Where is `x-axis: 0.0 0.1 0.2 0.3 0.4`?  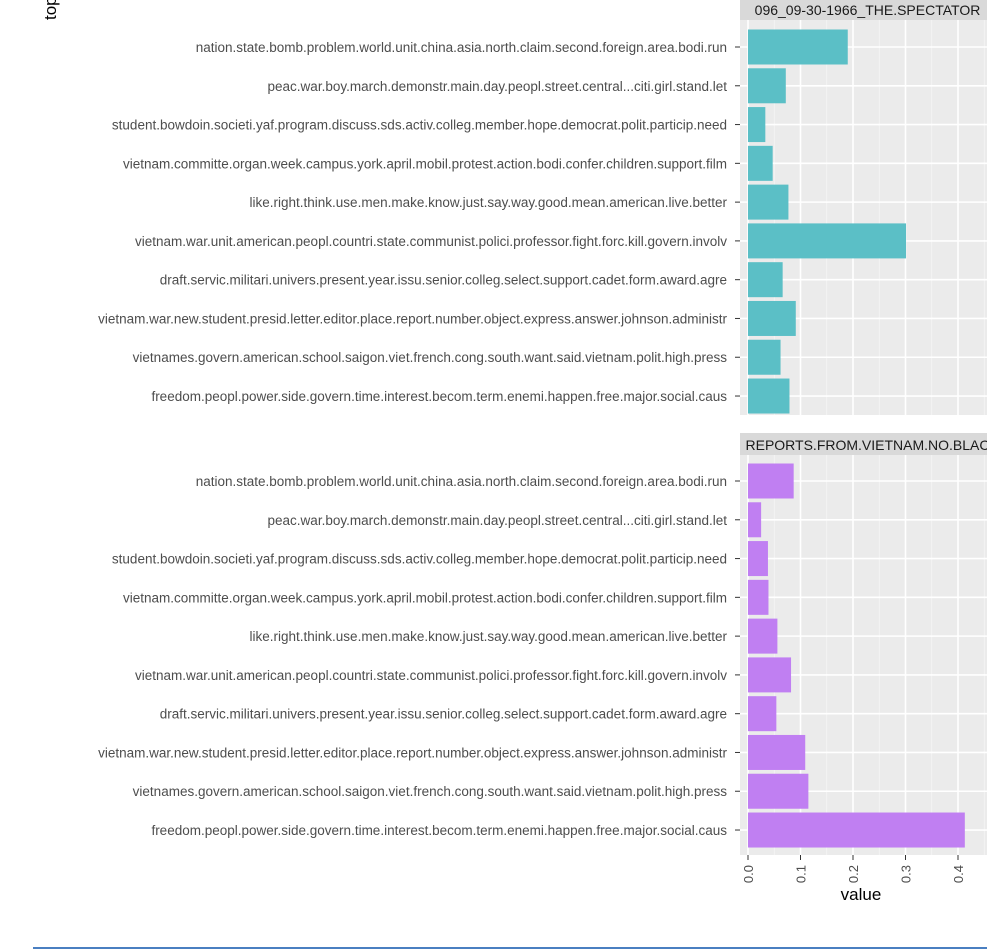
x-axis: 0.0 0.1 0.2 0.3 0.4 is located at coordinates (853, 869).